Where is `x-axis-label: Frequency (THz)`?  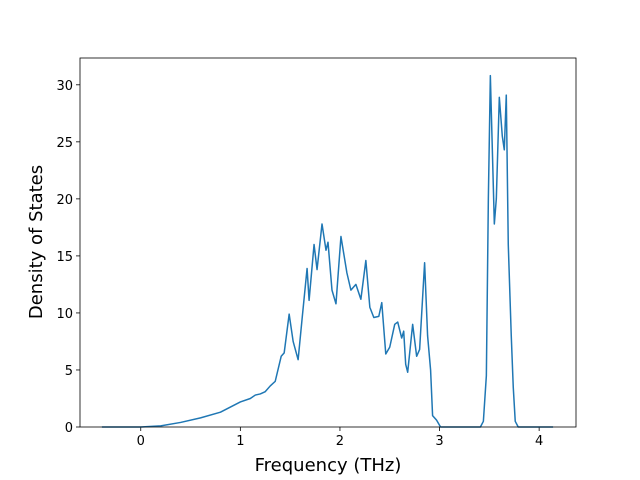 x-axis-label: Frequency (THz) is located at coordinates (328, 465).